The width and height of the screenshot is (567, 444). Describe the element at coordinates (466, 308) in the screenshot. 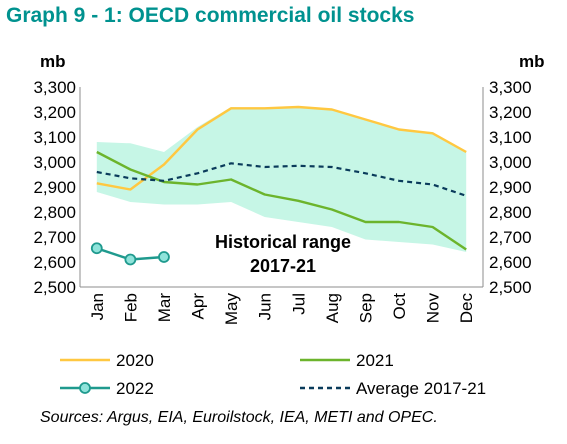

I see `x-tick-dec: Dec` at that location.